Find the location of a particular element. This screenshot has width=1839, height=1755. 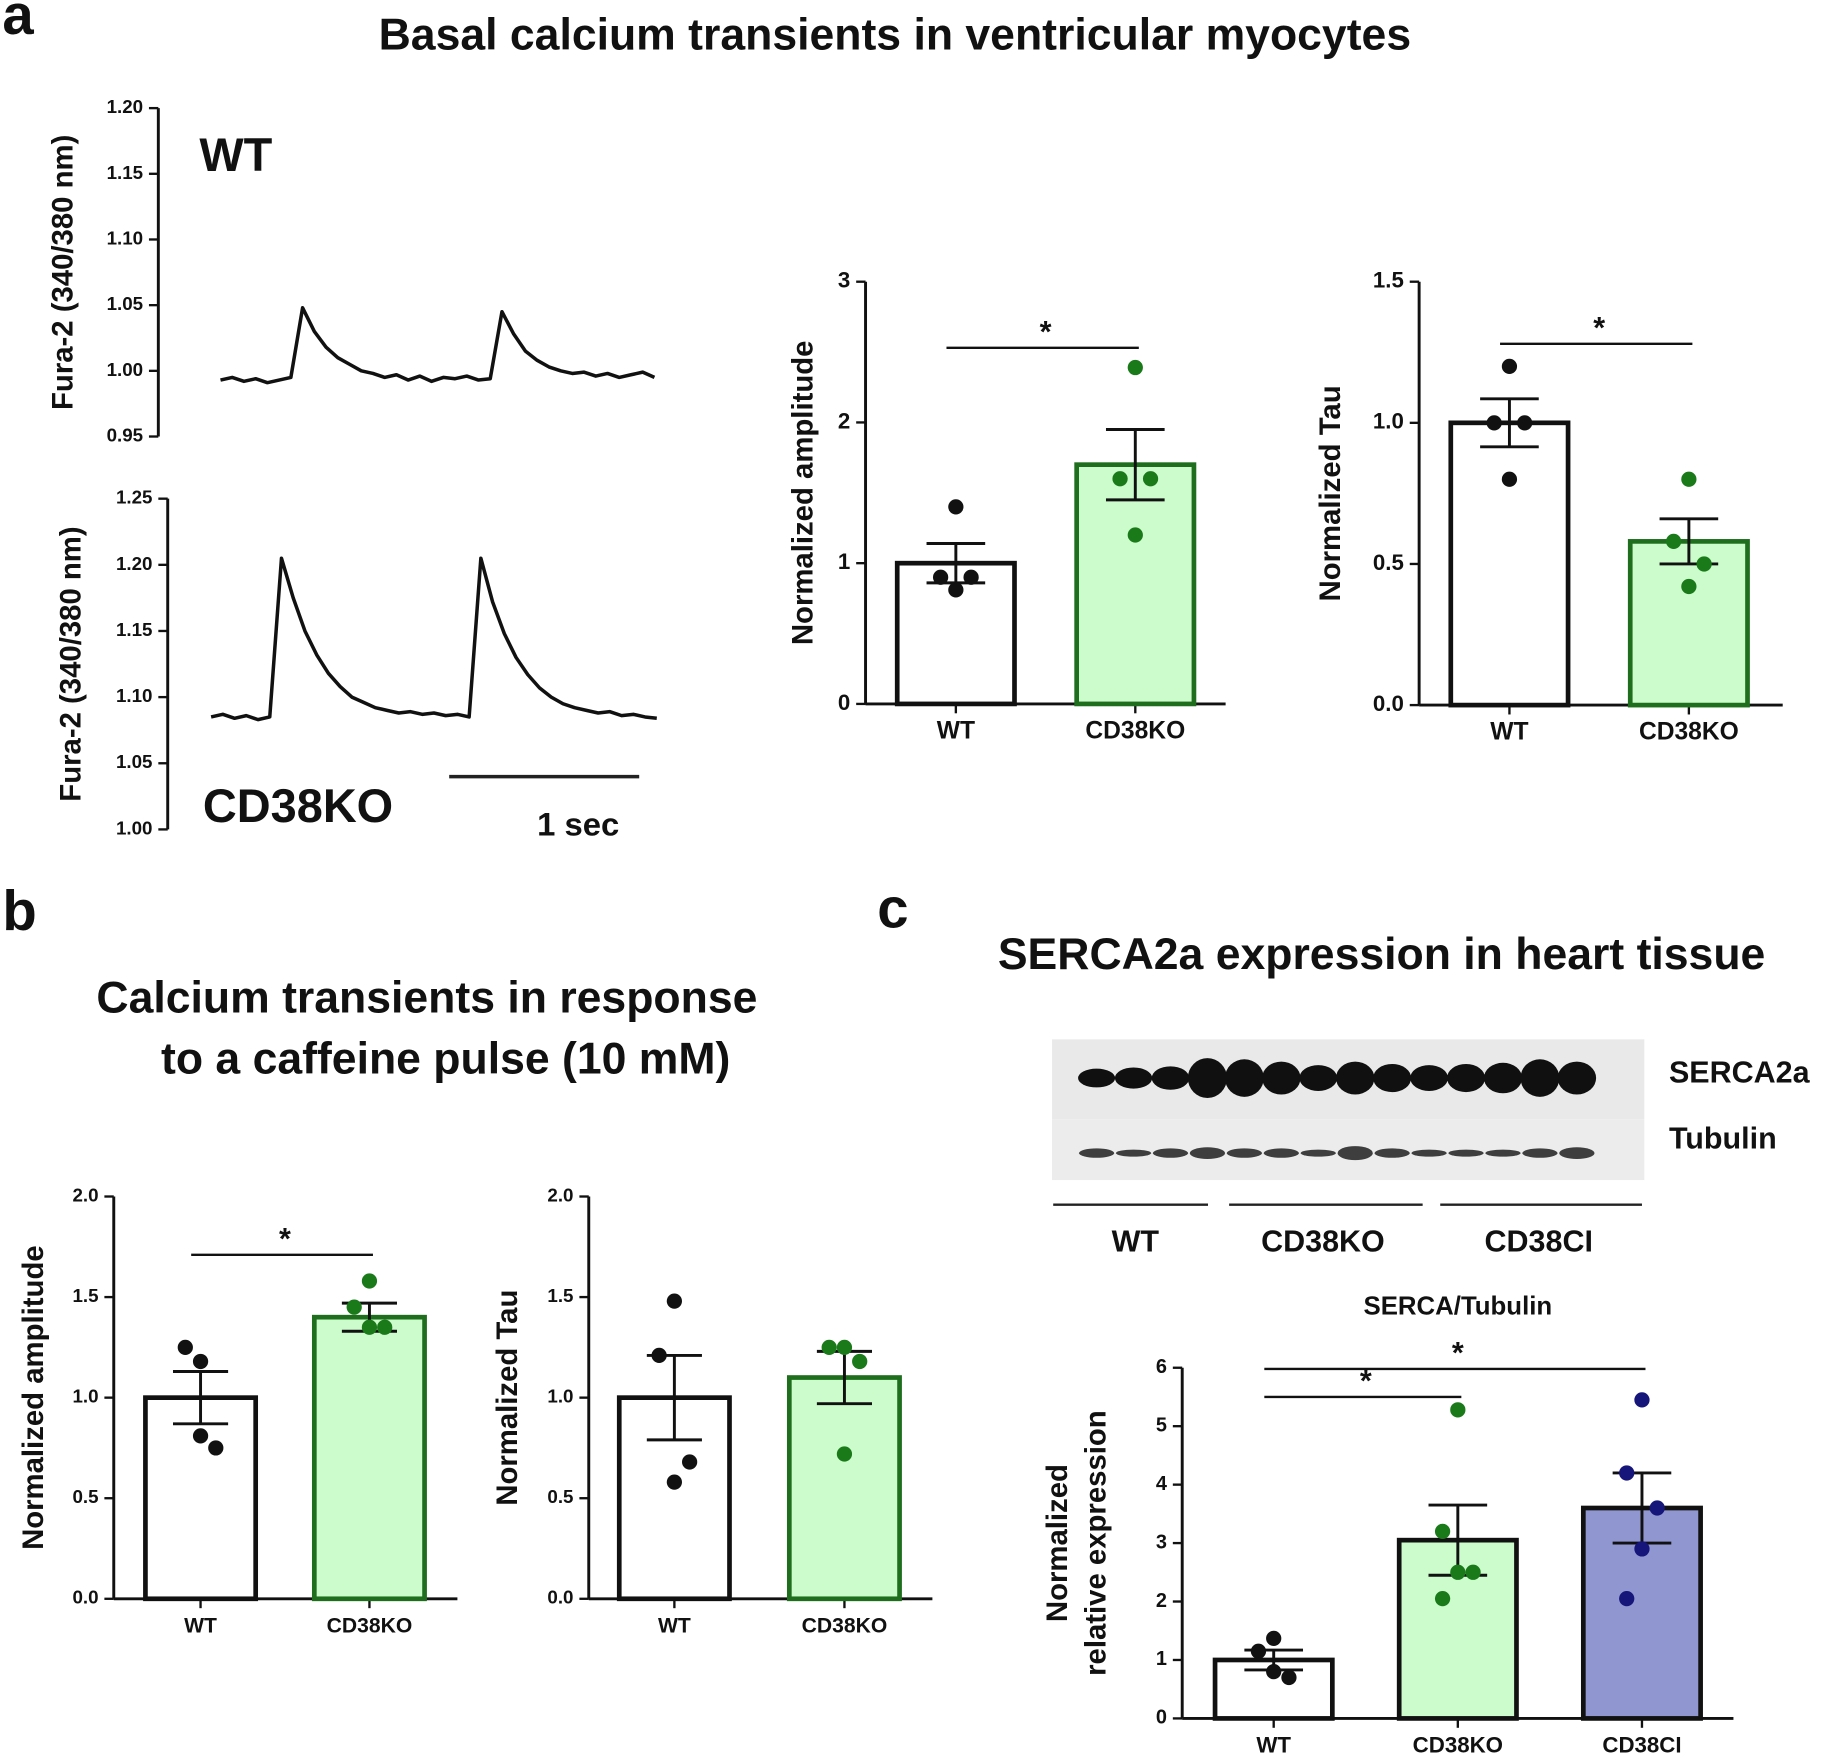

blot-group-label: CD38KO is located at coordinates (1323, 1241).